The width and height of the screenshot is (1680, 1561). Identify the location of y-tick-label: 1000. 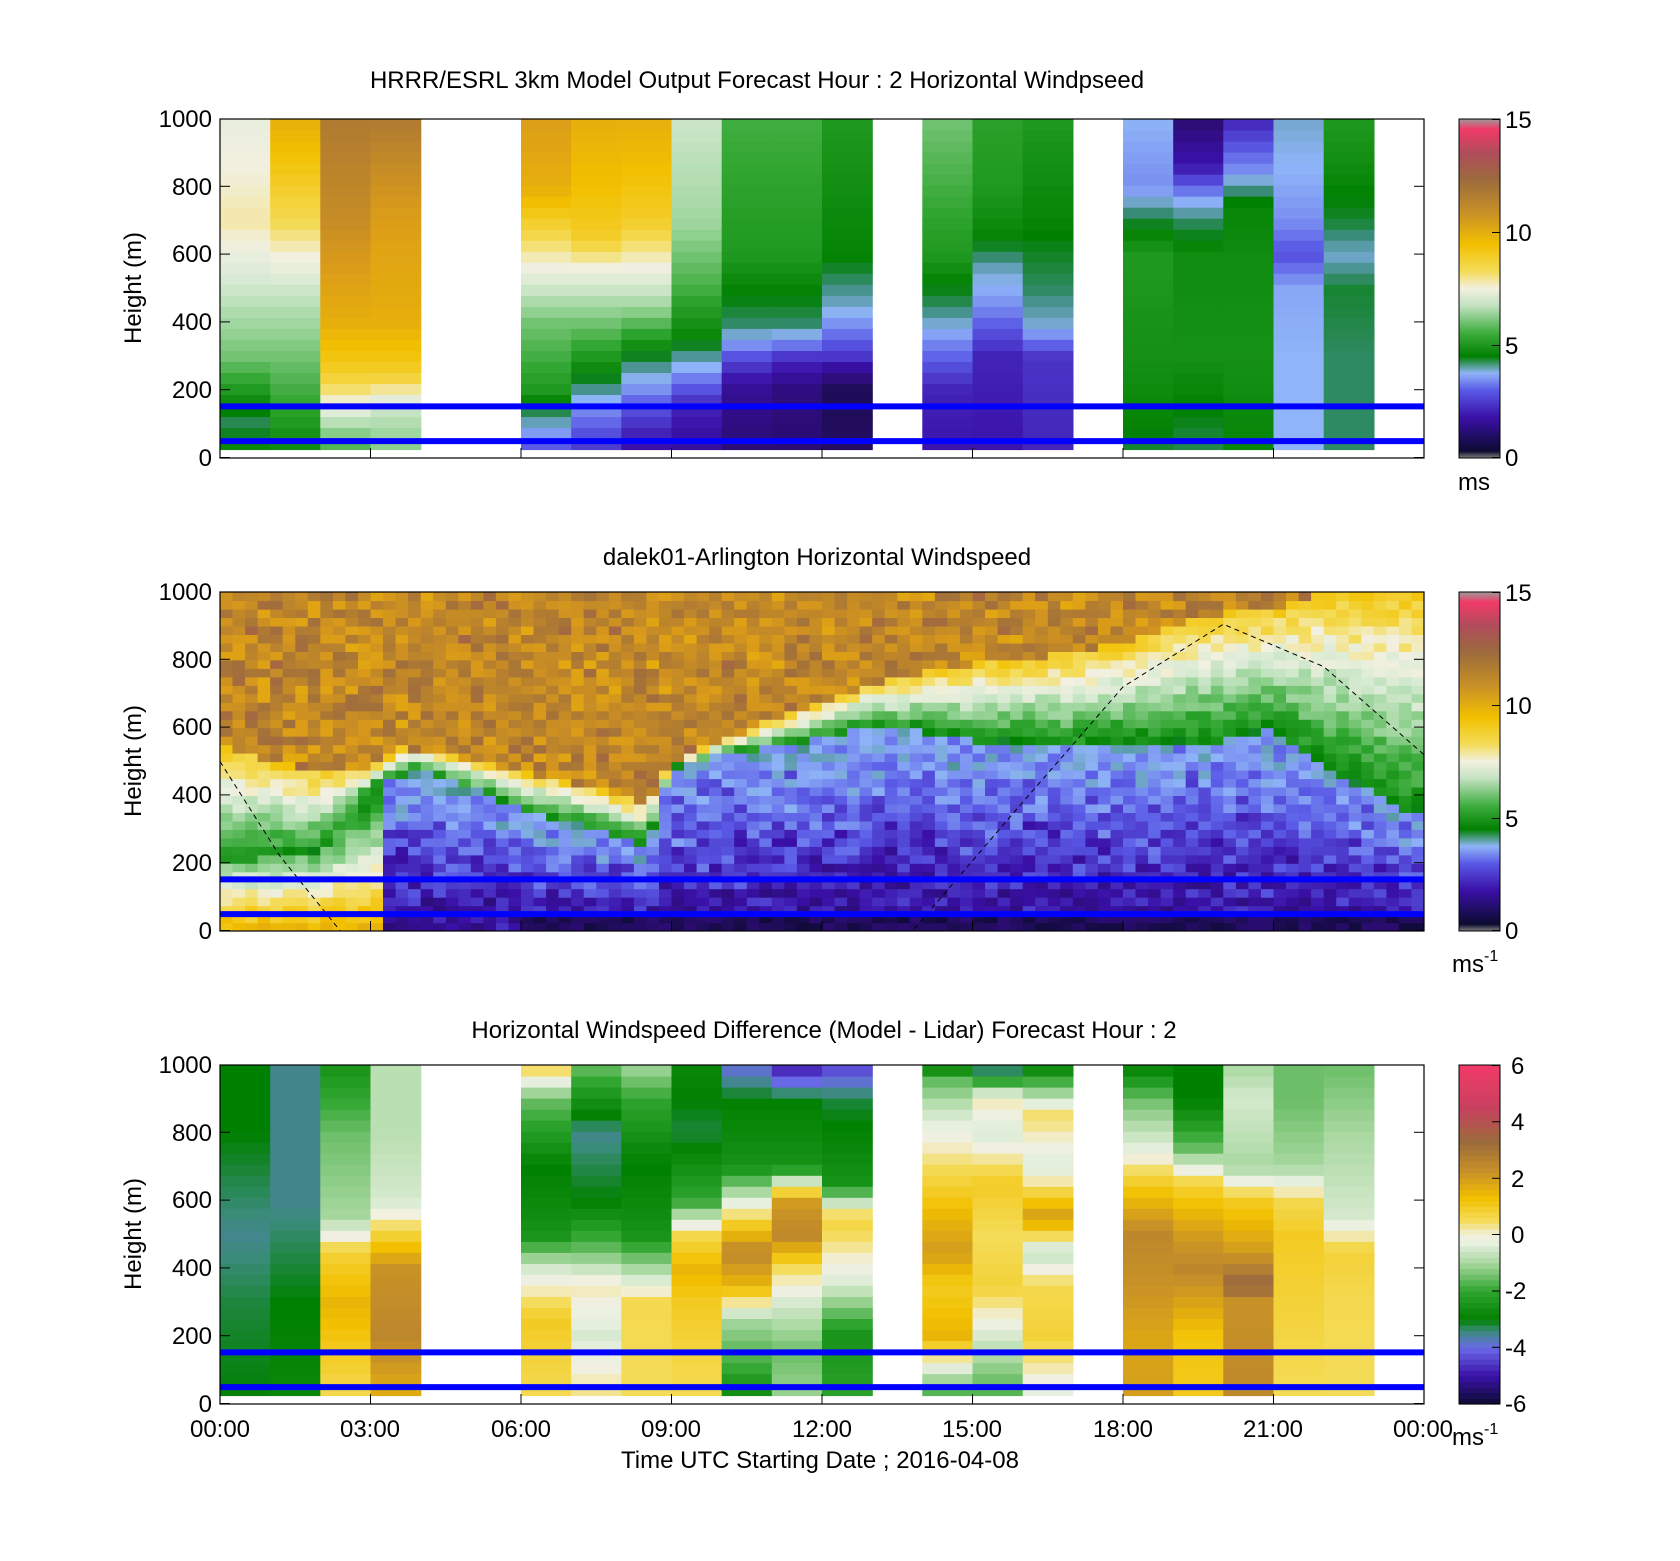
(185, 119).